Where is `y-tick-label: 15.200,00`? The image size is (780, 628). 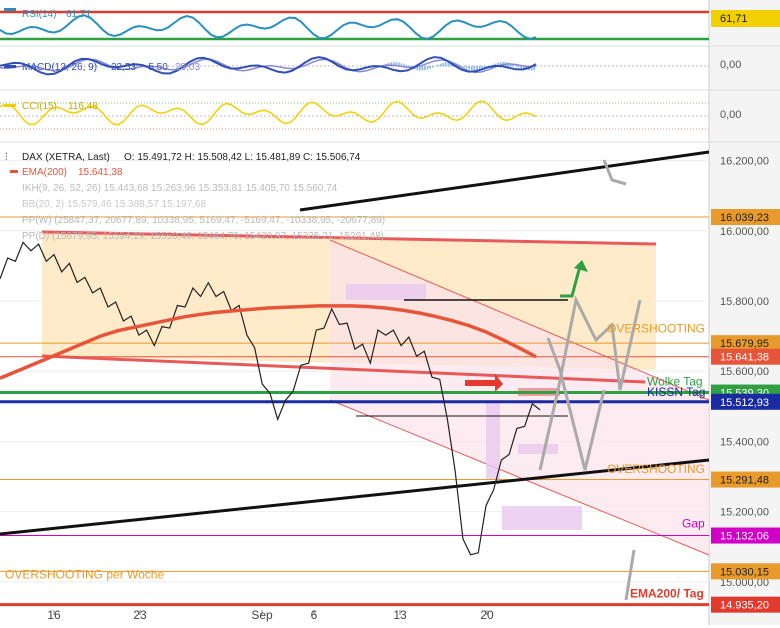 y-tick-label: 15.200,00 is located at coordinates (744, 513).